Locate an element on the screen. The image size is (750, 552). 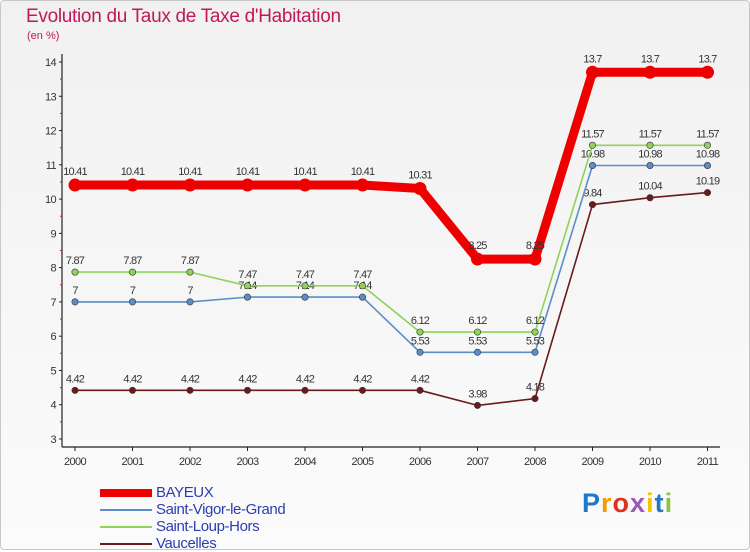
x-tick-label: 2004 is located at coordinates (305, 462).